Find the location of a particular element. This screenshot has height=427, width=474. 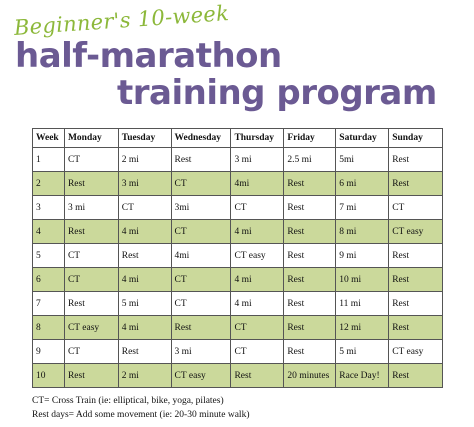

table-cell: 6 mi is located at coordinates (362, 183).